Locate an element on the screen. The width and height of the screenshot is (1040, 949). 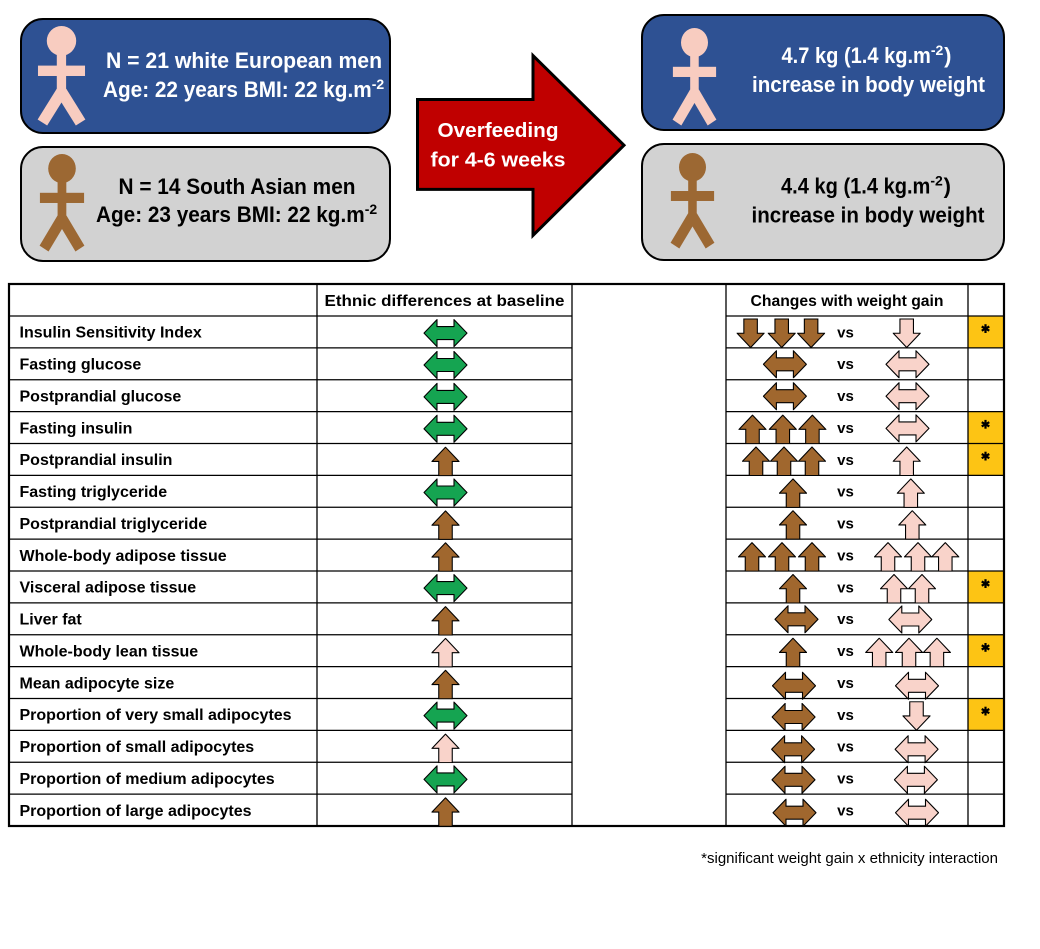
svg-text: N = 14 South Asian men is located at coordinates (237, 186).